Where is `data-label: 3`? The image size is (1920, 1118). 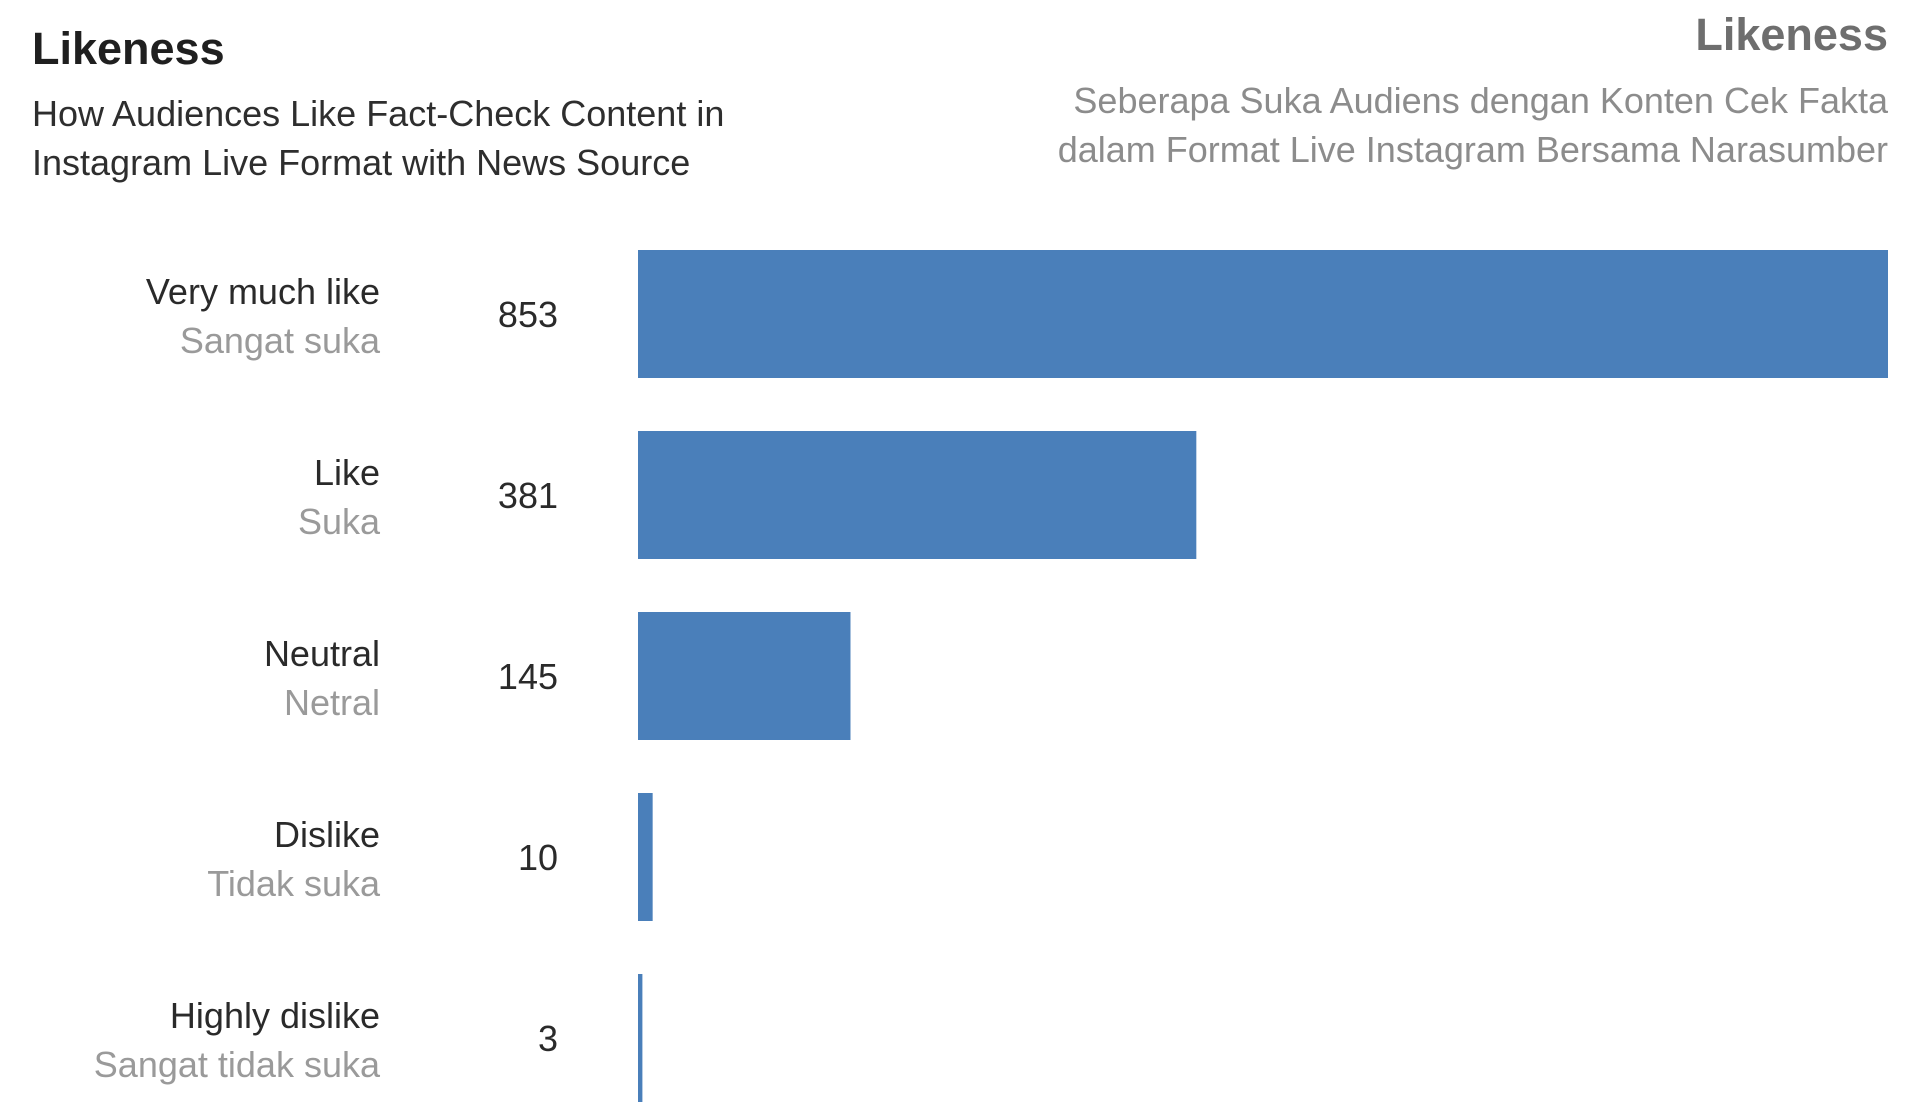 data-label: 3 is located at coordinates (548, 1038).